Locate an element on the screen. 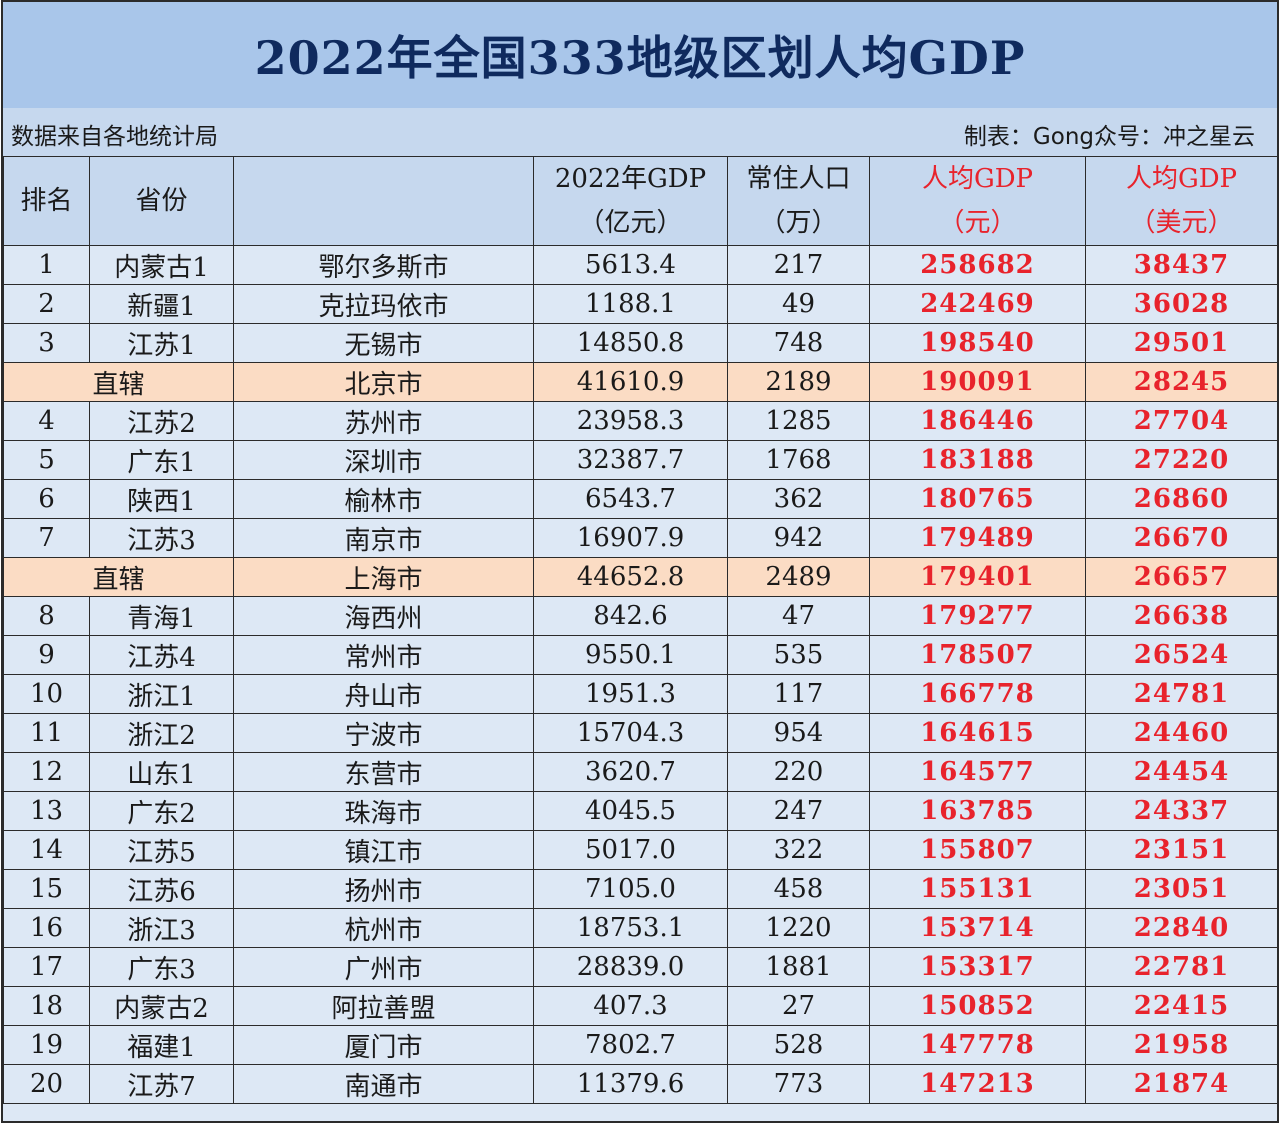 The image size is (1280, 1124). cell-gdp: 14850.8 is located at coordinates (630, 343).